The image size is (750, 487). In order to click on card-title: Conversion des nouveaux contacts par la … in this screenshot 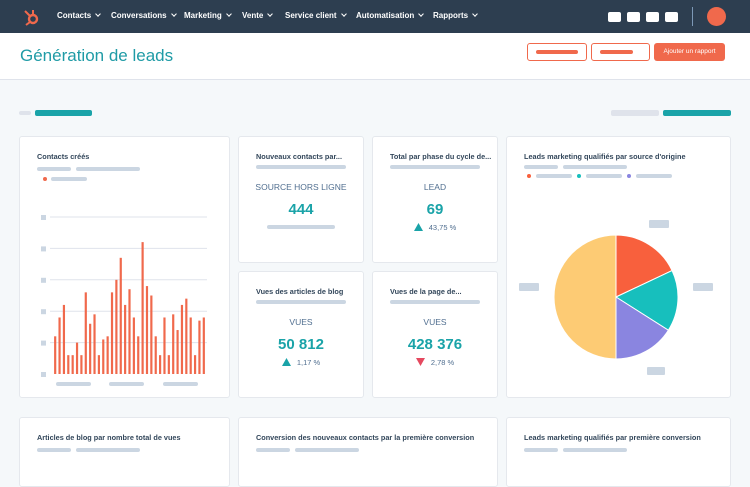, I will do `click(365, 437)`.